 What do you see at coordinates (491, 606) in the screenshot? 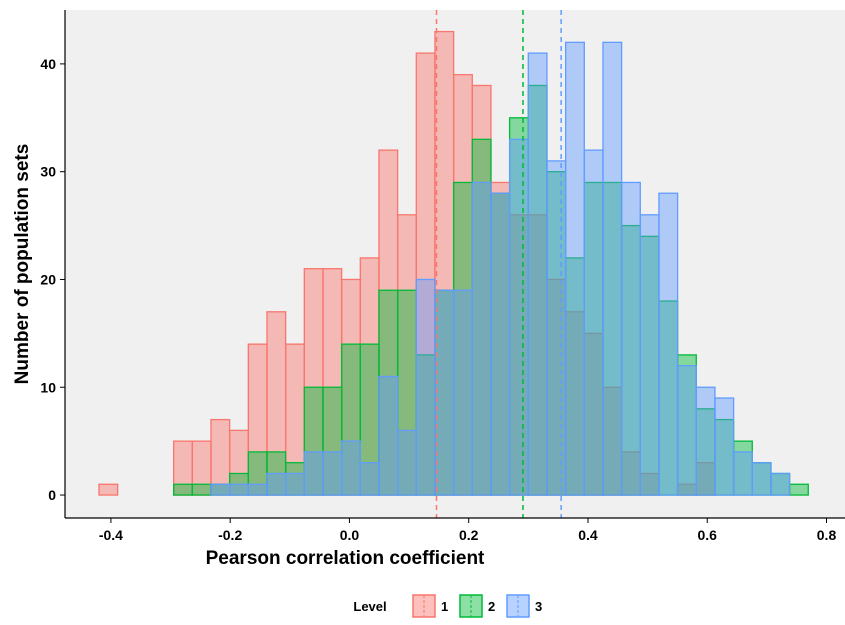
I see `legend-label: 2` at bounding box center [491, 606].